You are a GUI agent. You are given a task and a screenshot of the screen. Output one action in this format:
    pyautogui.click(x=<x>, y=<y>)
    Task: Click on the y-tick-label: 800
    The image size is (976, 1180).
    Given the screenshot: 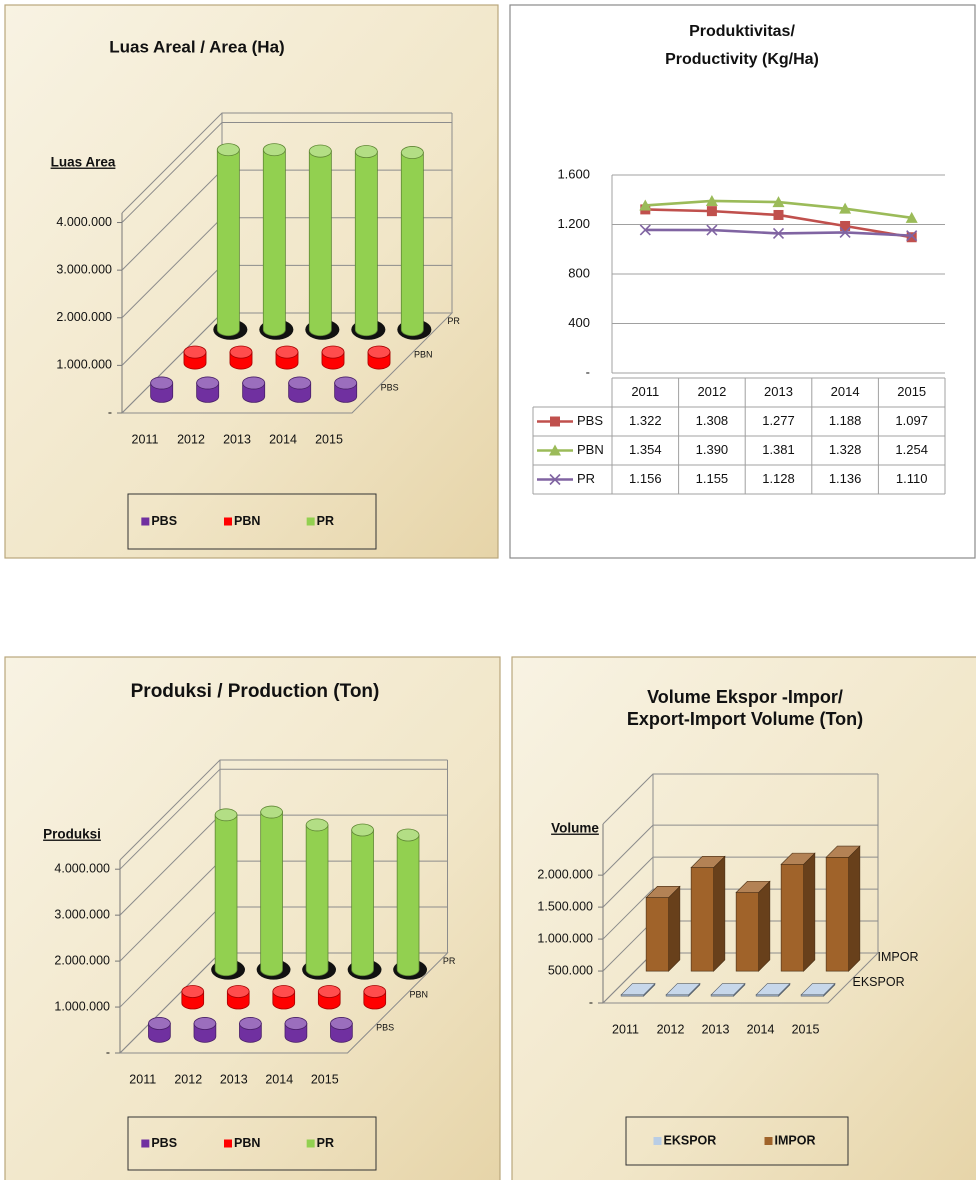 What is the action you would take?
    pyautogui.click(x=579, y=272)
    